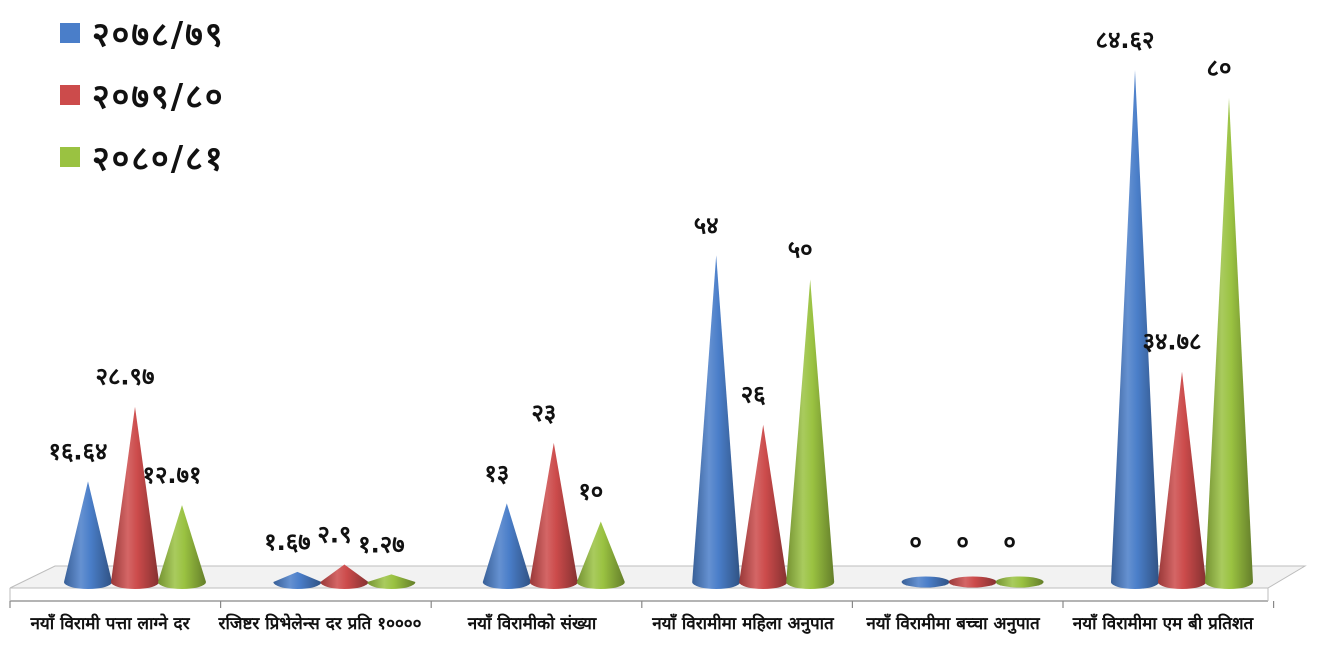  Describe the element at coordinates (543, 413) in the screenshot. I see `data-label: २३` at that location.